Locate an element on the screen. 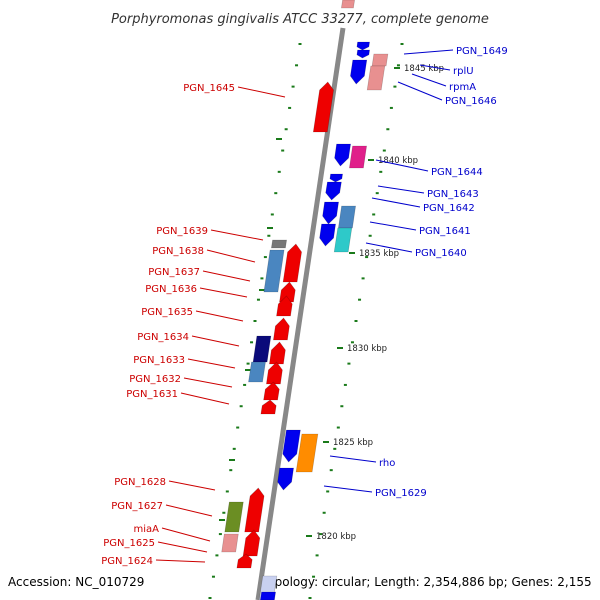 The image size is (600, 600). gene-pgn-1644-b is located at coordinates (358, 157).